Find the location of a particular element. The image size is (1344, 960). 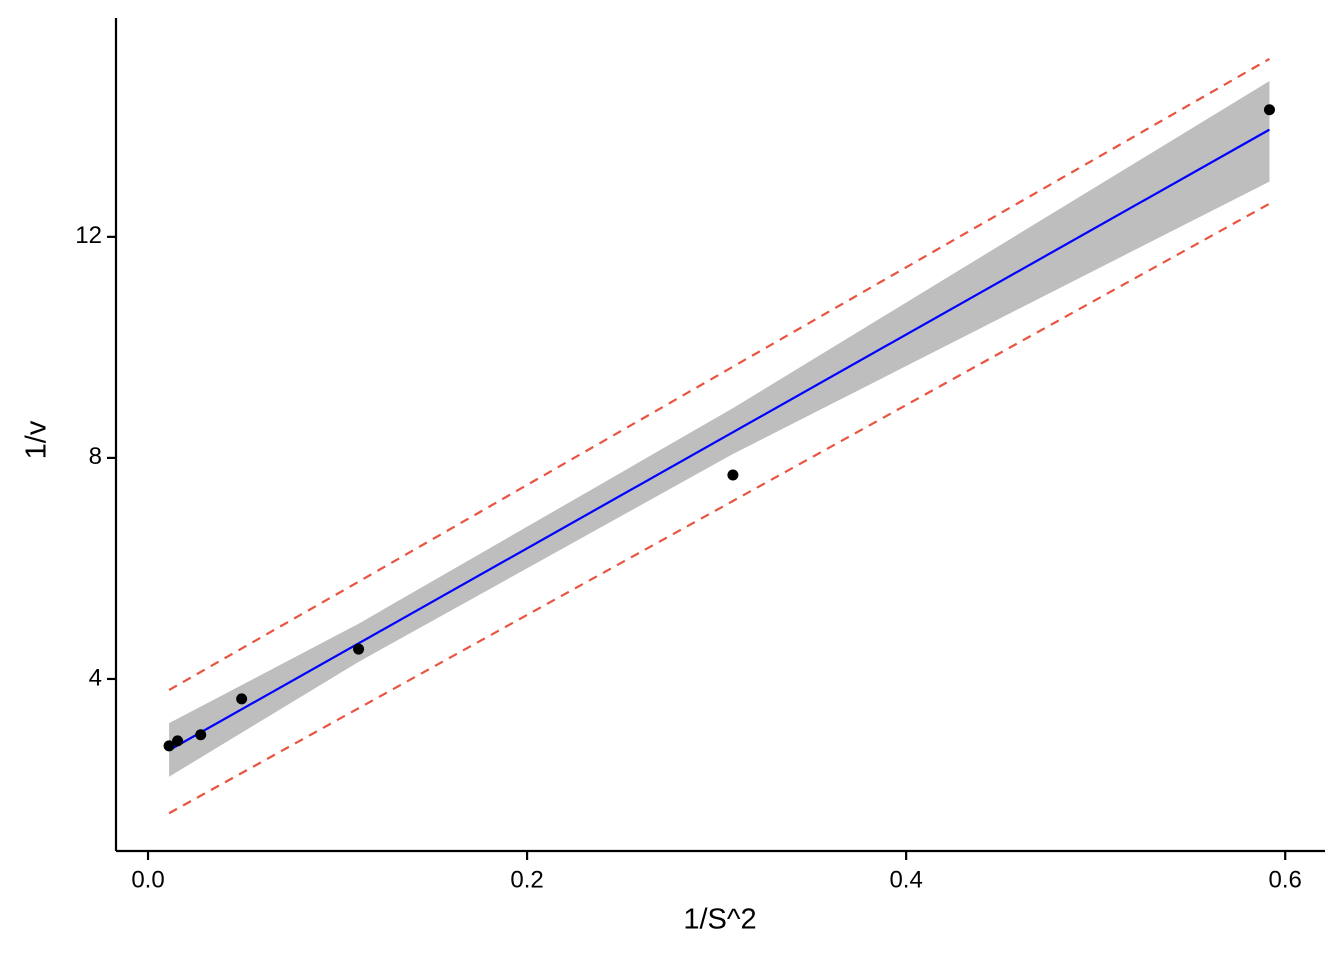

x-tick-label: 0.2 is located at coordinates (526, 879).